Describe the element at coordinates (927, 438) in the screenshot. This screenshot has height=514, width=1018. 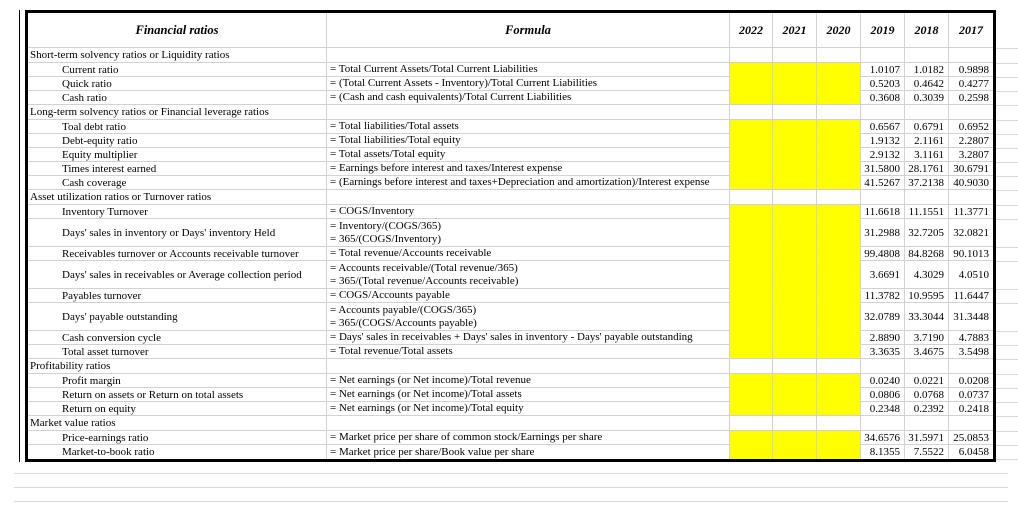
I see `value-cell-2018: 31.5971` at that location.